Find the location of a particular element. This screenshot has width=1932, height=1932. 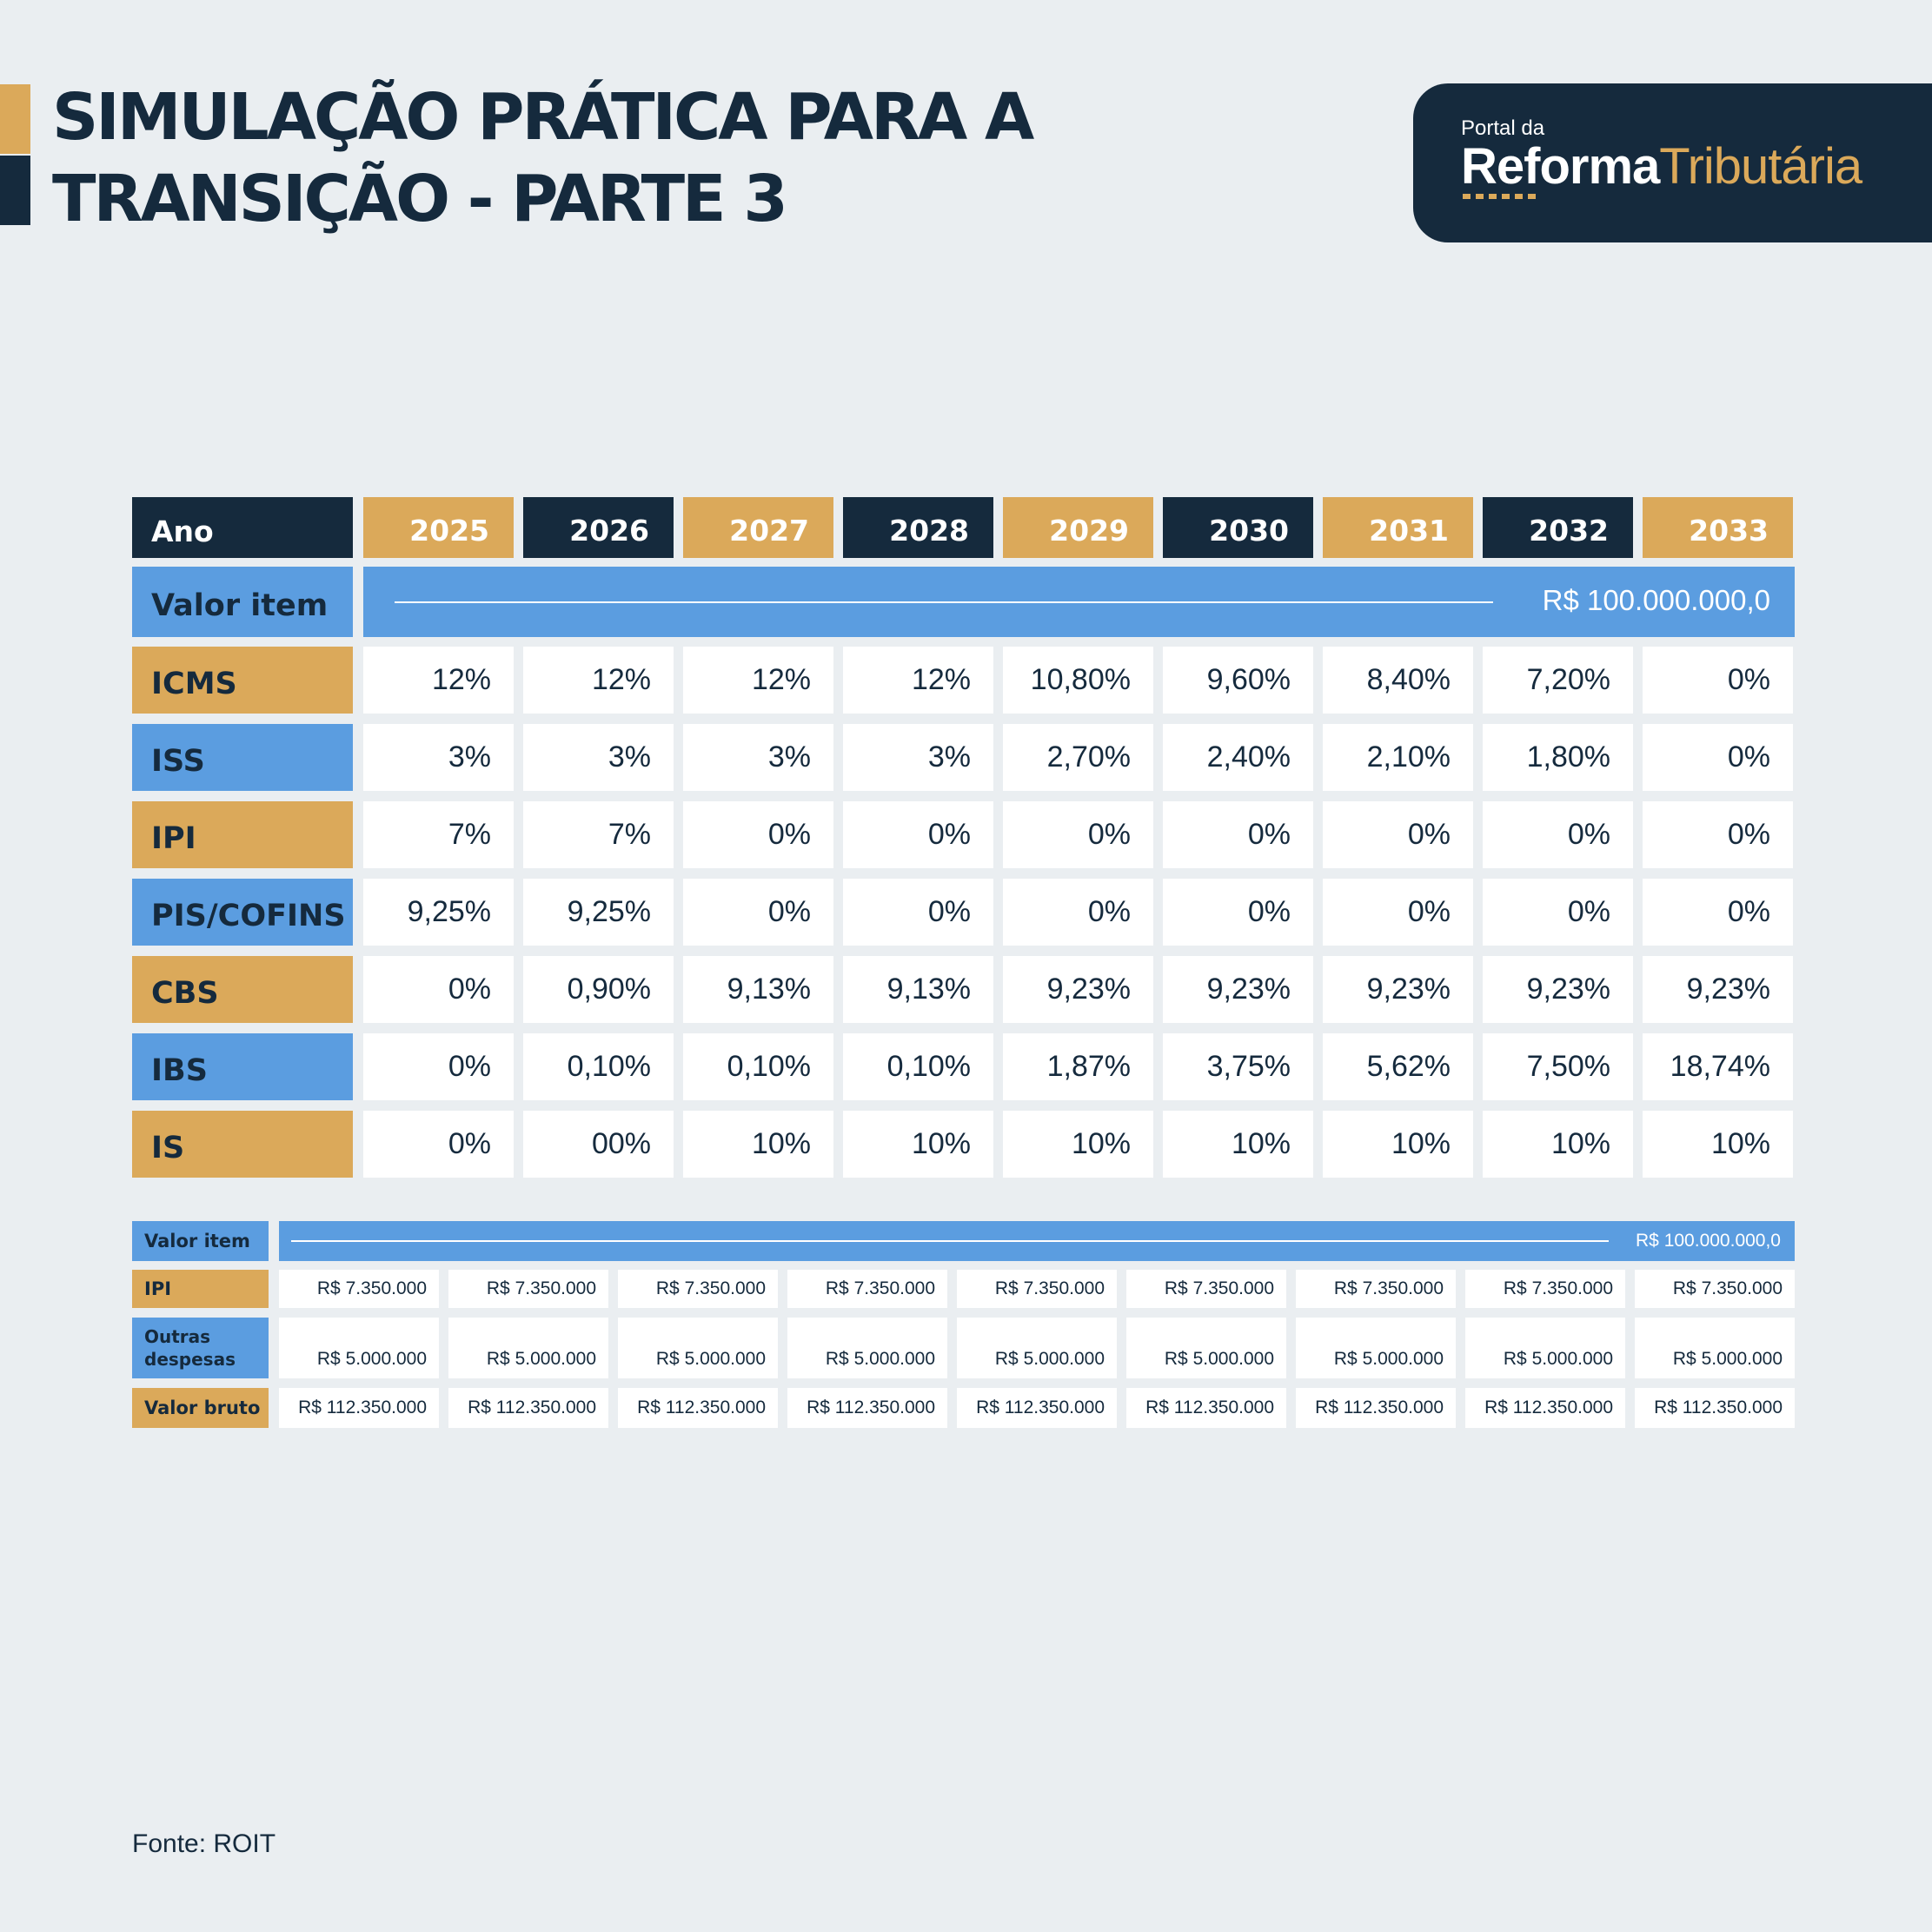

rate-cell-ipi-2027: 0% is located at coordinates (758, 834).